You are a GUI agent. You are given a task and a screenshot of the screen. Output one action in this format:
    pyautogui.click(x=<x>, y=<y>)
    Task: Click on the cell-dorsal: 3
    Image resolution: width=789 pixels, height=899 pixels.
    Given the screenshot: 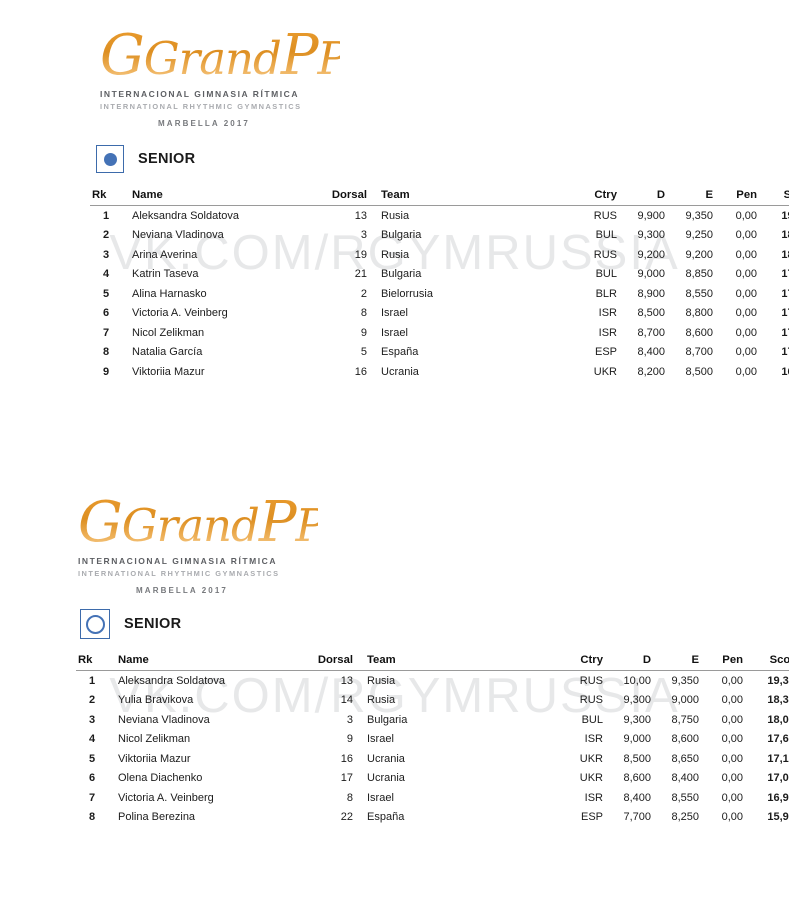 What is the action you would take?
    pyautogui.click(x=363, y=235)
    